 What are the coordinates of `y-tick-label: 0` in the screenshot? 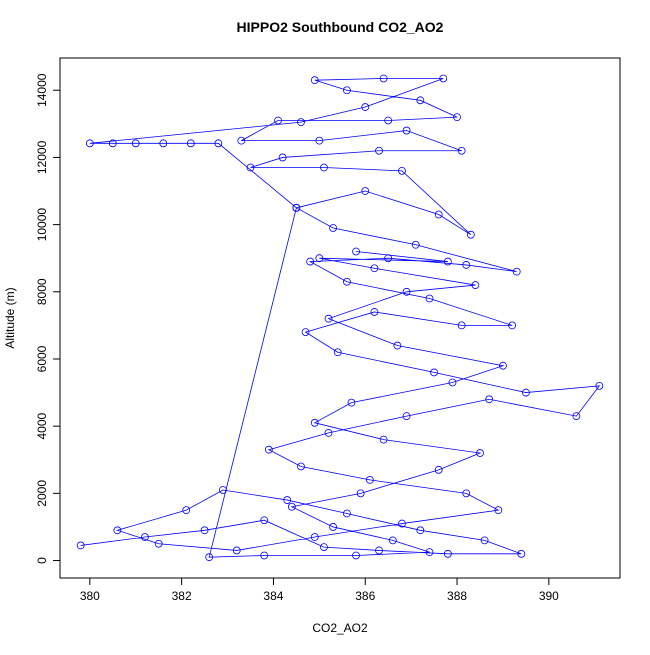 It's located at (42, 560).